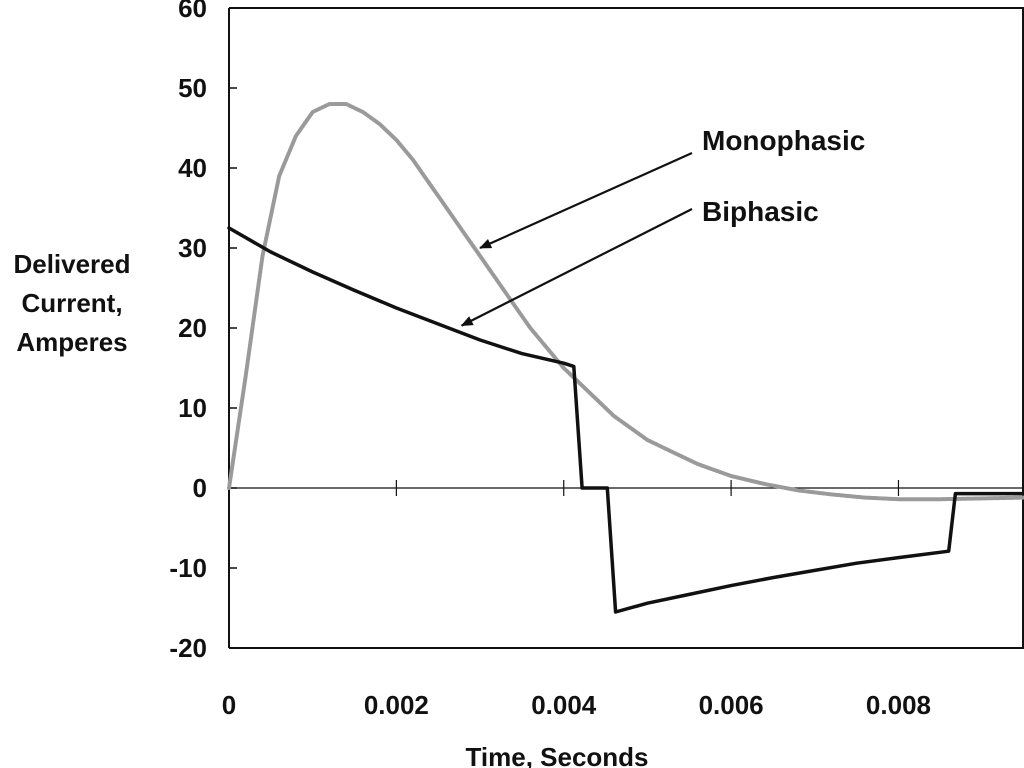 This screenshot has width=1024, height=768. Describe the element at coordinates (71, 342) in the screenshot. I see `y-axis-title-line: Amperes` at that location.